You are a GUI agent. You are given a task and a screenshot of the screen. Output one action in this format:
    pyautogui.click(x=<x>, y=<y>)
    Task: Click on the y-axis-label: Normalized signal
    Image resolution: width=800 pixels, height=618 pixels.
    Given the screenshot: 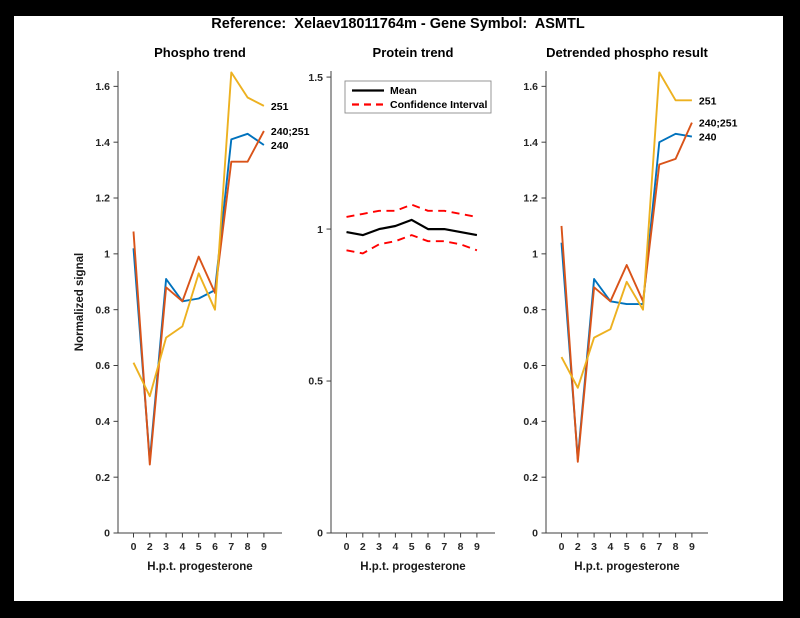 What is the action you would take?
    pyautogui.click(x=80, y=302)
    